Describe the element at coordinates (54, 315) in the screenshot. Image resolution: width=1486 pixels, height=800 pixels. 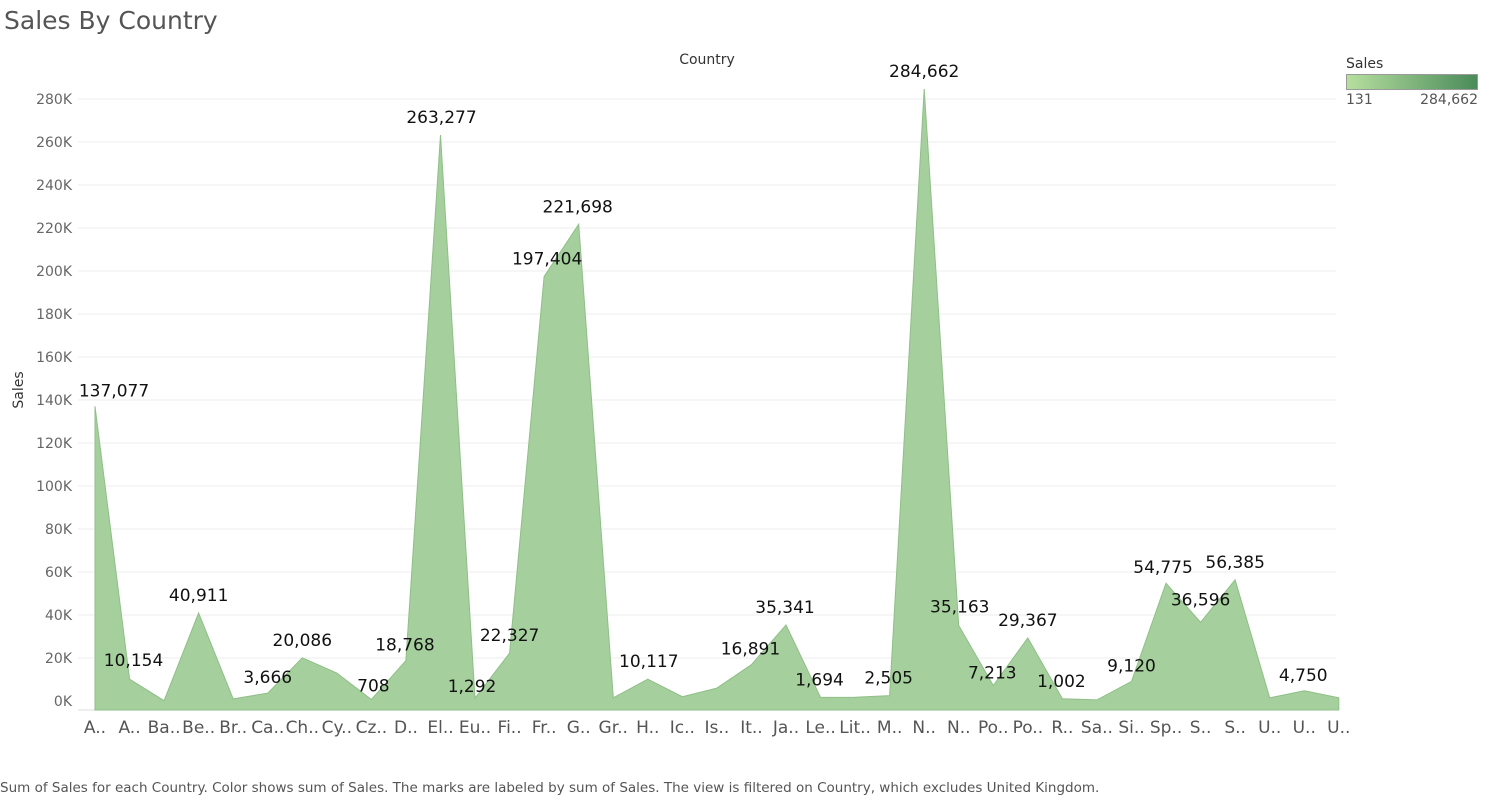
I see `y-tick-label: 180K` at that location.